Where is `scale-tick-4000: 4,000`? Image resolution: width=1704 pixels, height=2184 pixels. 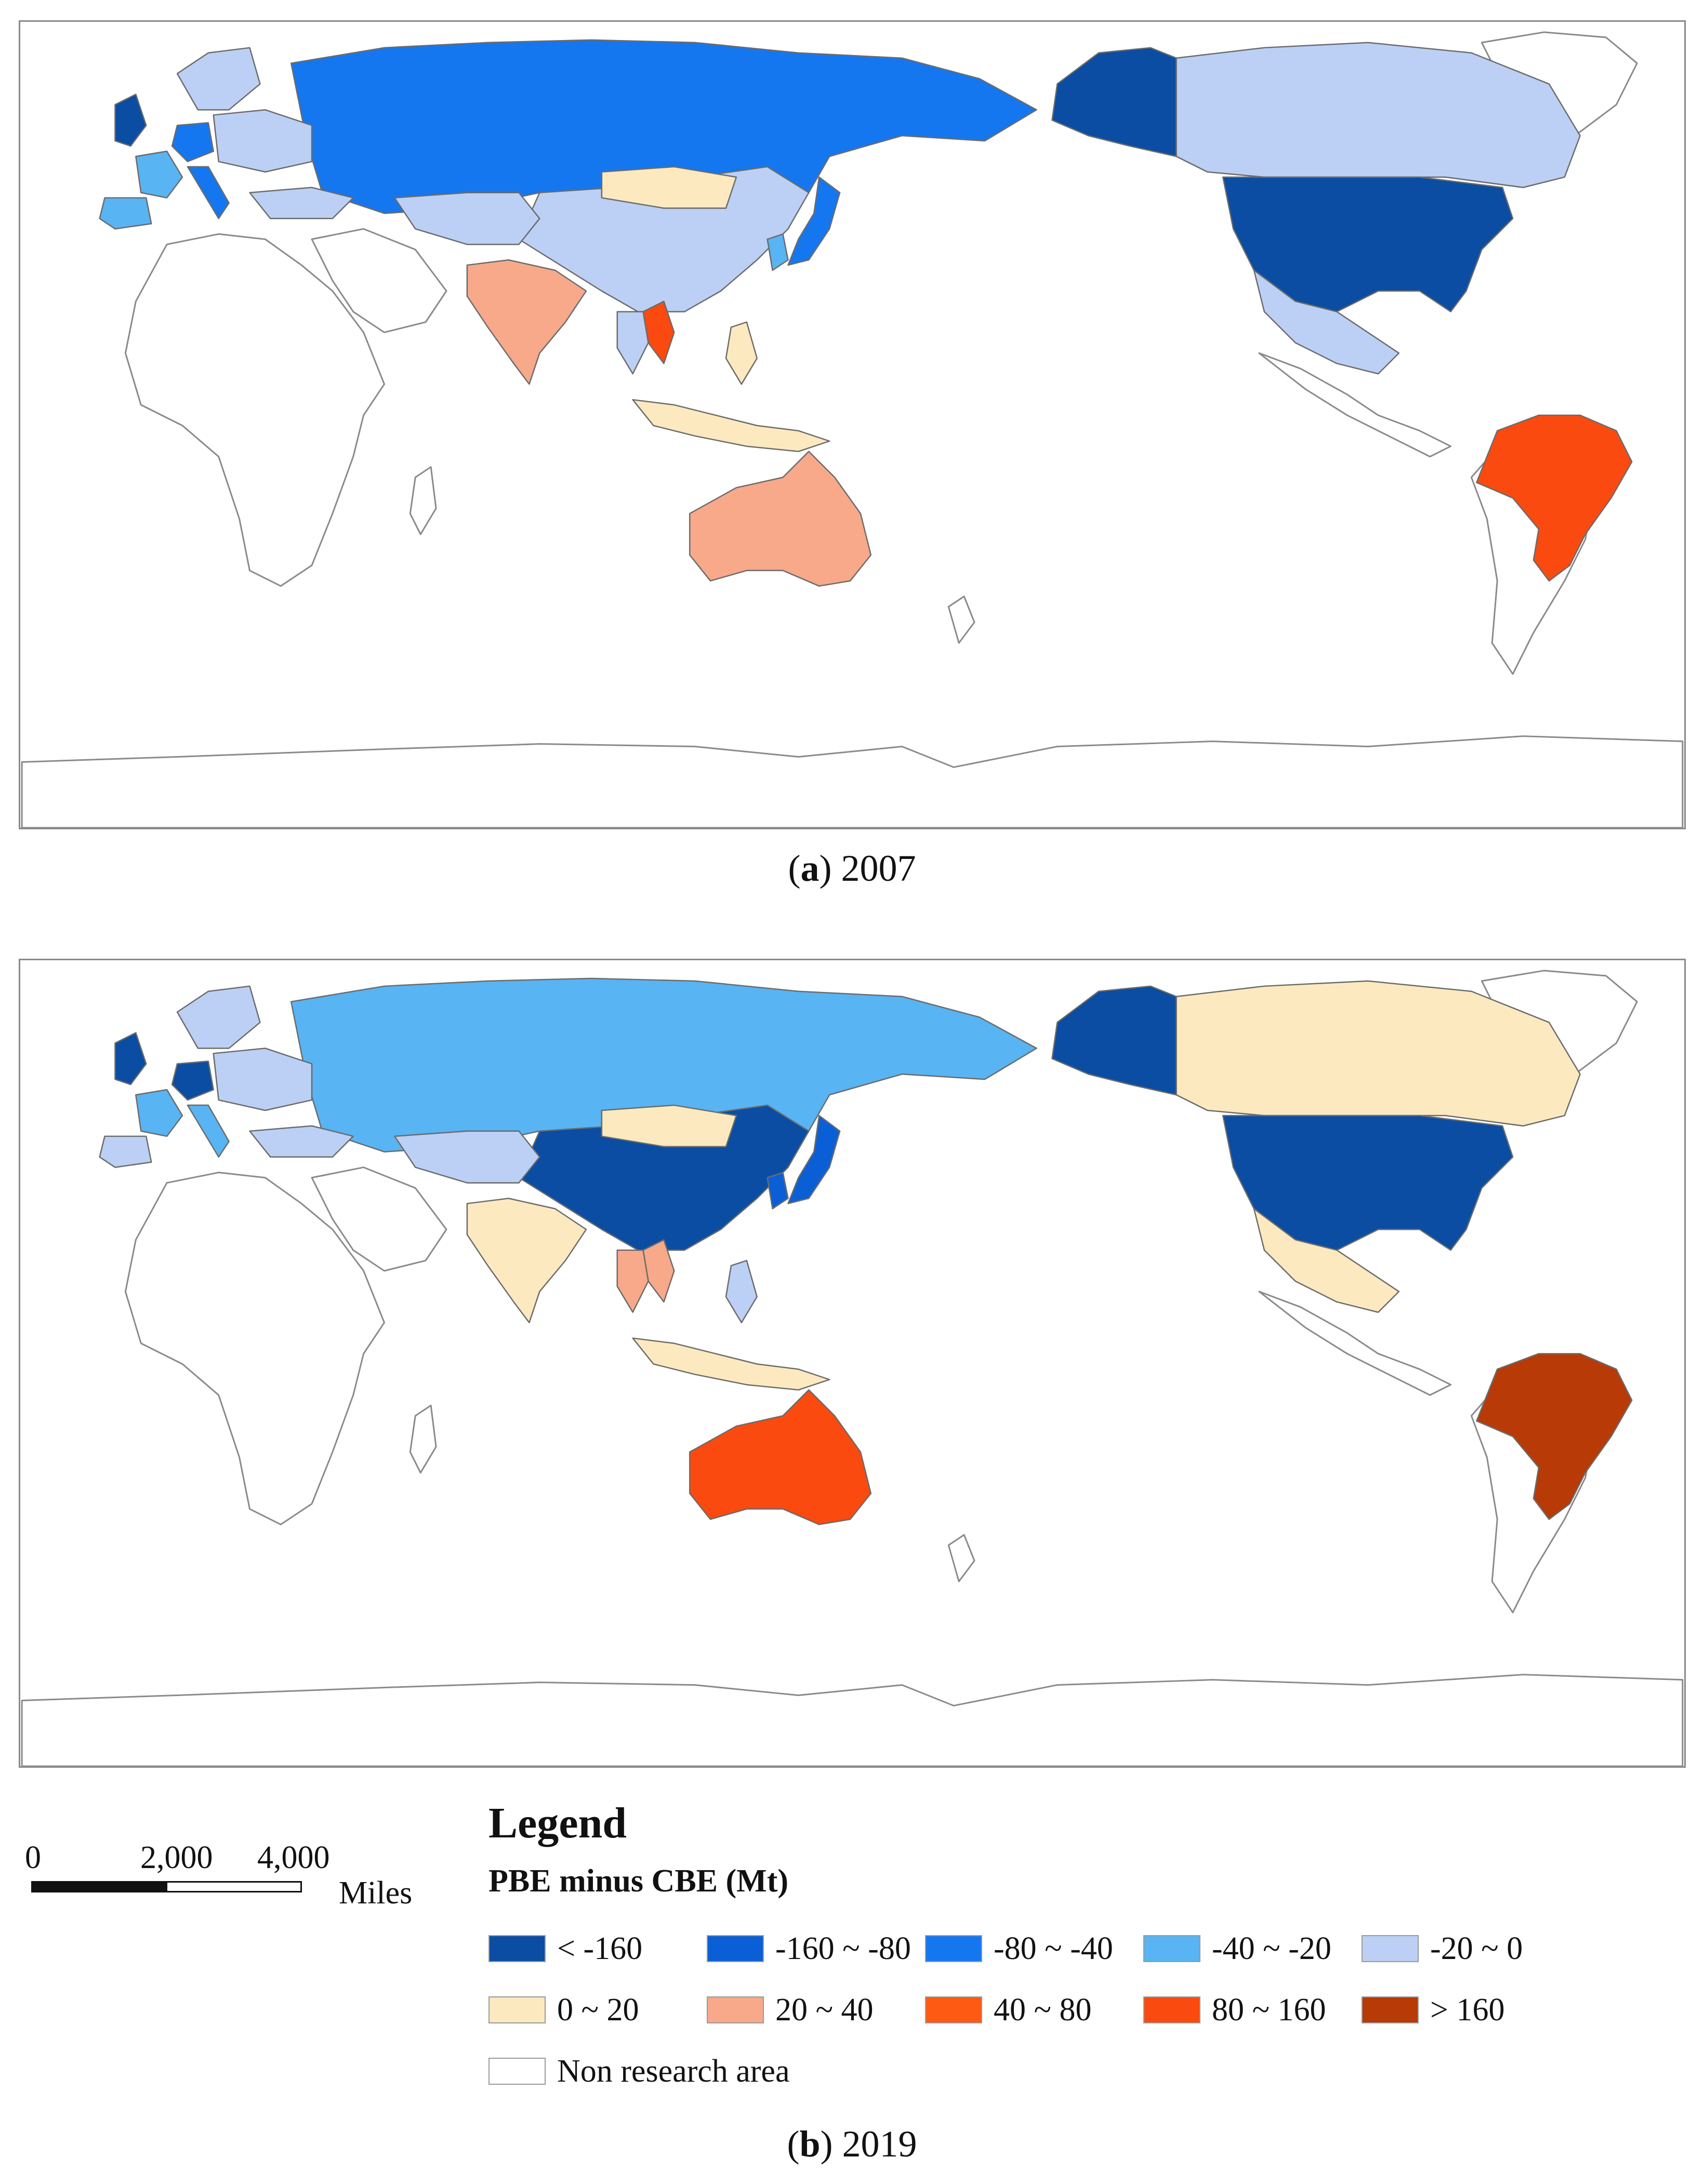
scale-tick-4000: 4,000 is located at coordinates (293, 1858).